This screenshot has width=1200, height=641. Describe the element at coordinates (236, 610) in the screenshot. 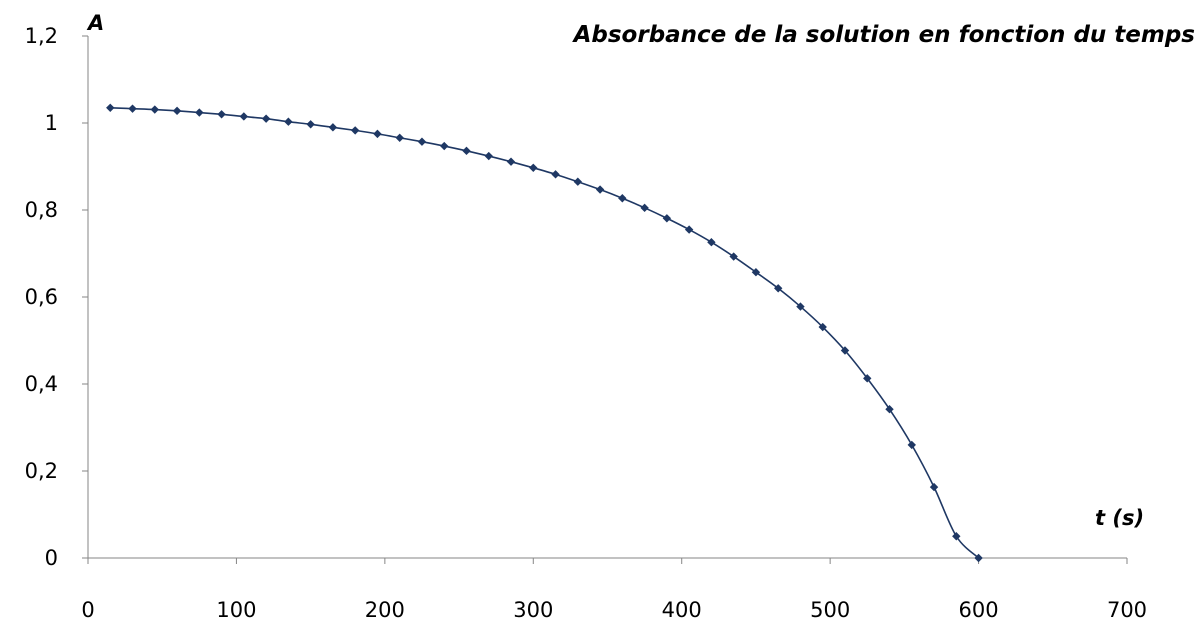

I see `x-tick-label: 100` at that location.